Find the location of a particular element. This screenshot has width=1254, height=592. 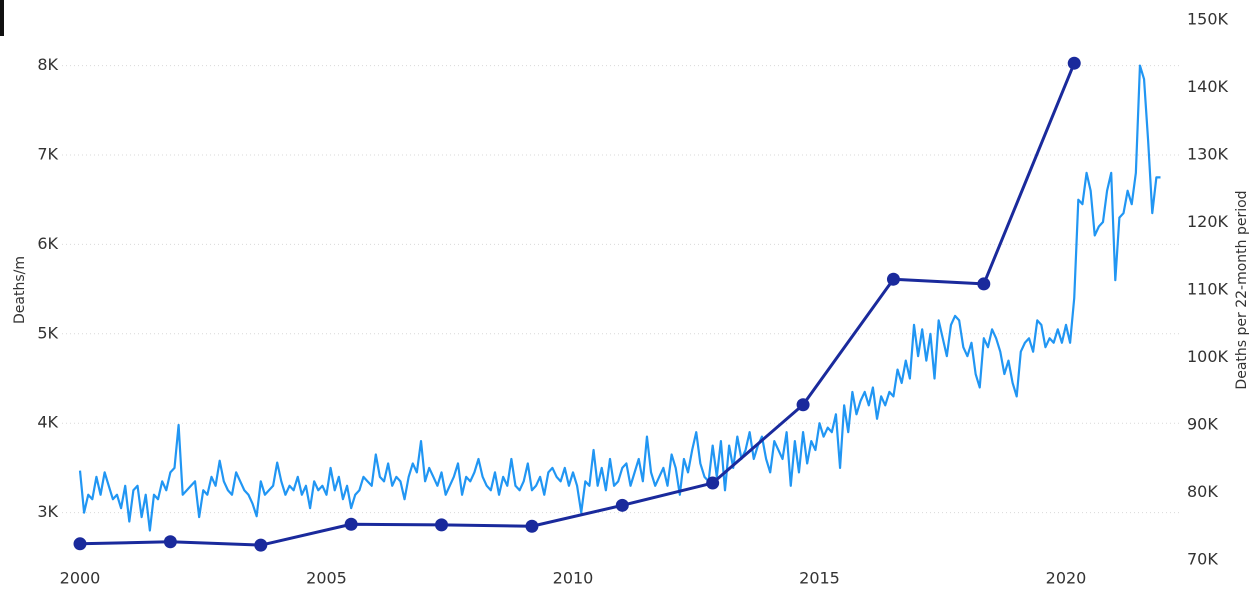

y2-tick-label: 100K is located at coordinates (1208, 356).